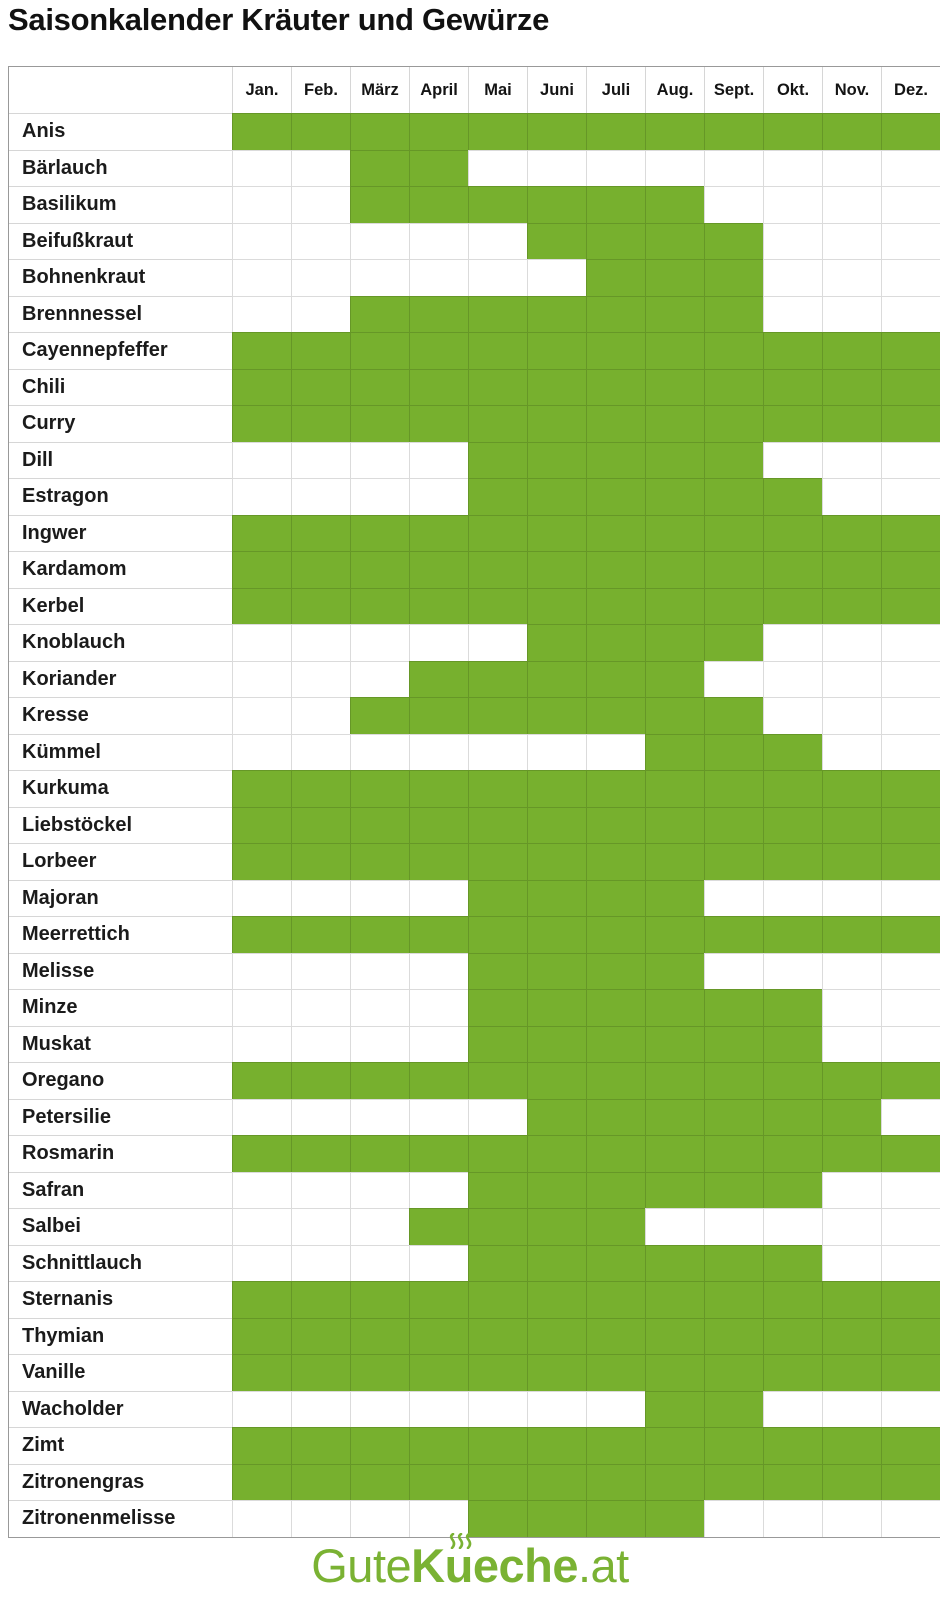  Describe the element at coordinates (120, 788) in the screenshot. I see `herb-label: Kurkuma` at that location.